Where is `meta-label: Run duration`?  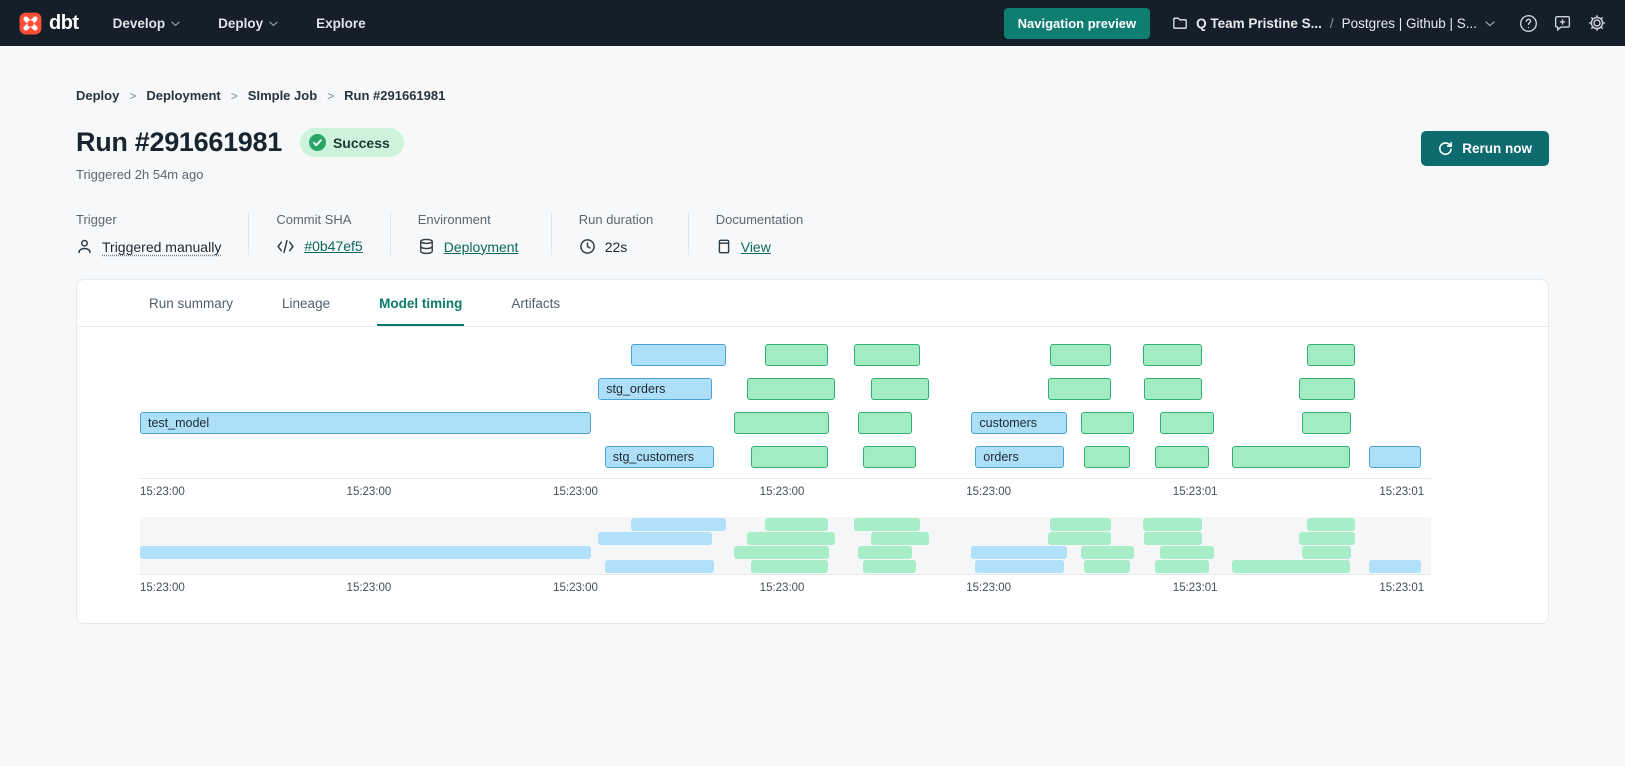 meta-label: Run duration is located at coordinates (616, 219).